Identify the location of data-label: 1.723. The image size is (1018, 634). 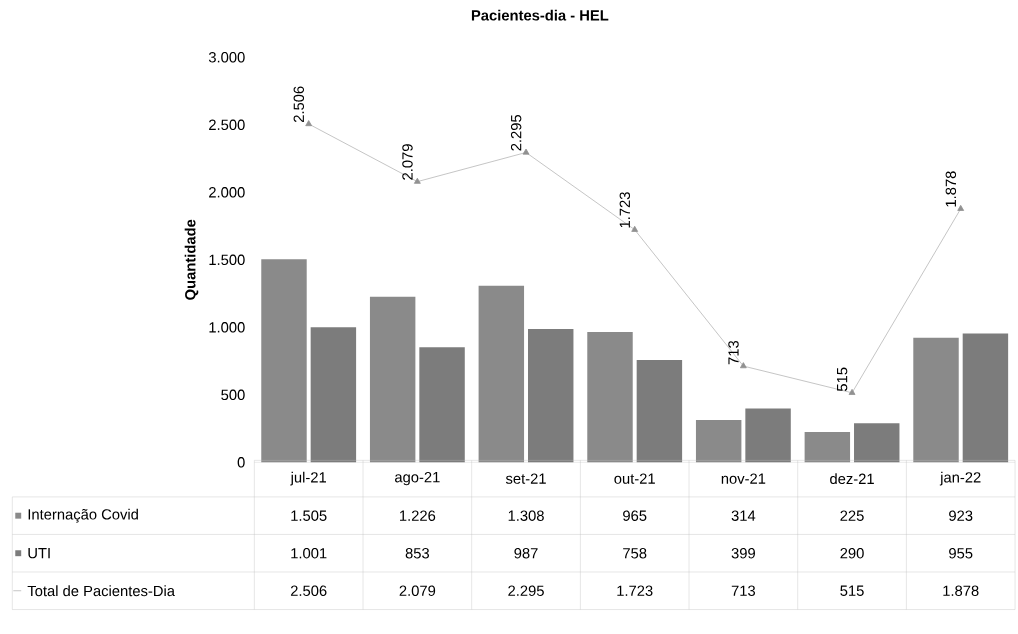
(635, 590).